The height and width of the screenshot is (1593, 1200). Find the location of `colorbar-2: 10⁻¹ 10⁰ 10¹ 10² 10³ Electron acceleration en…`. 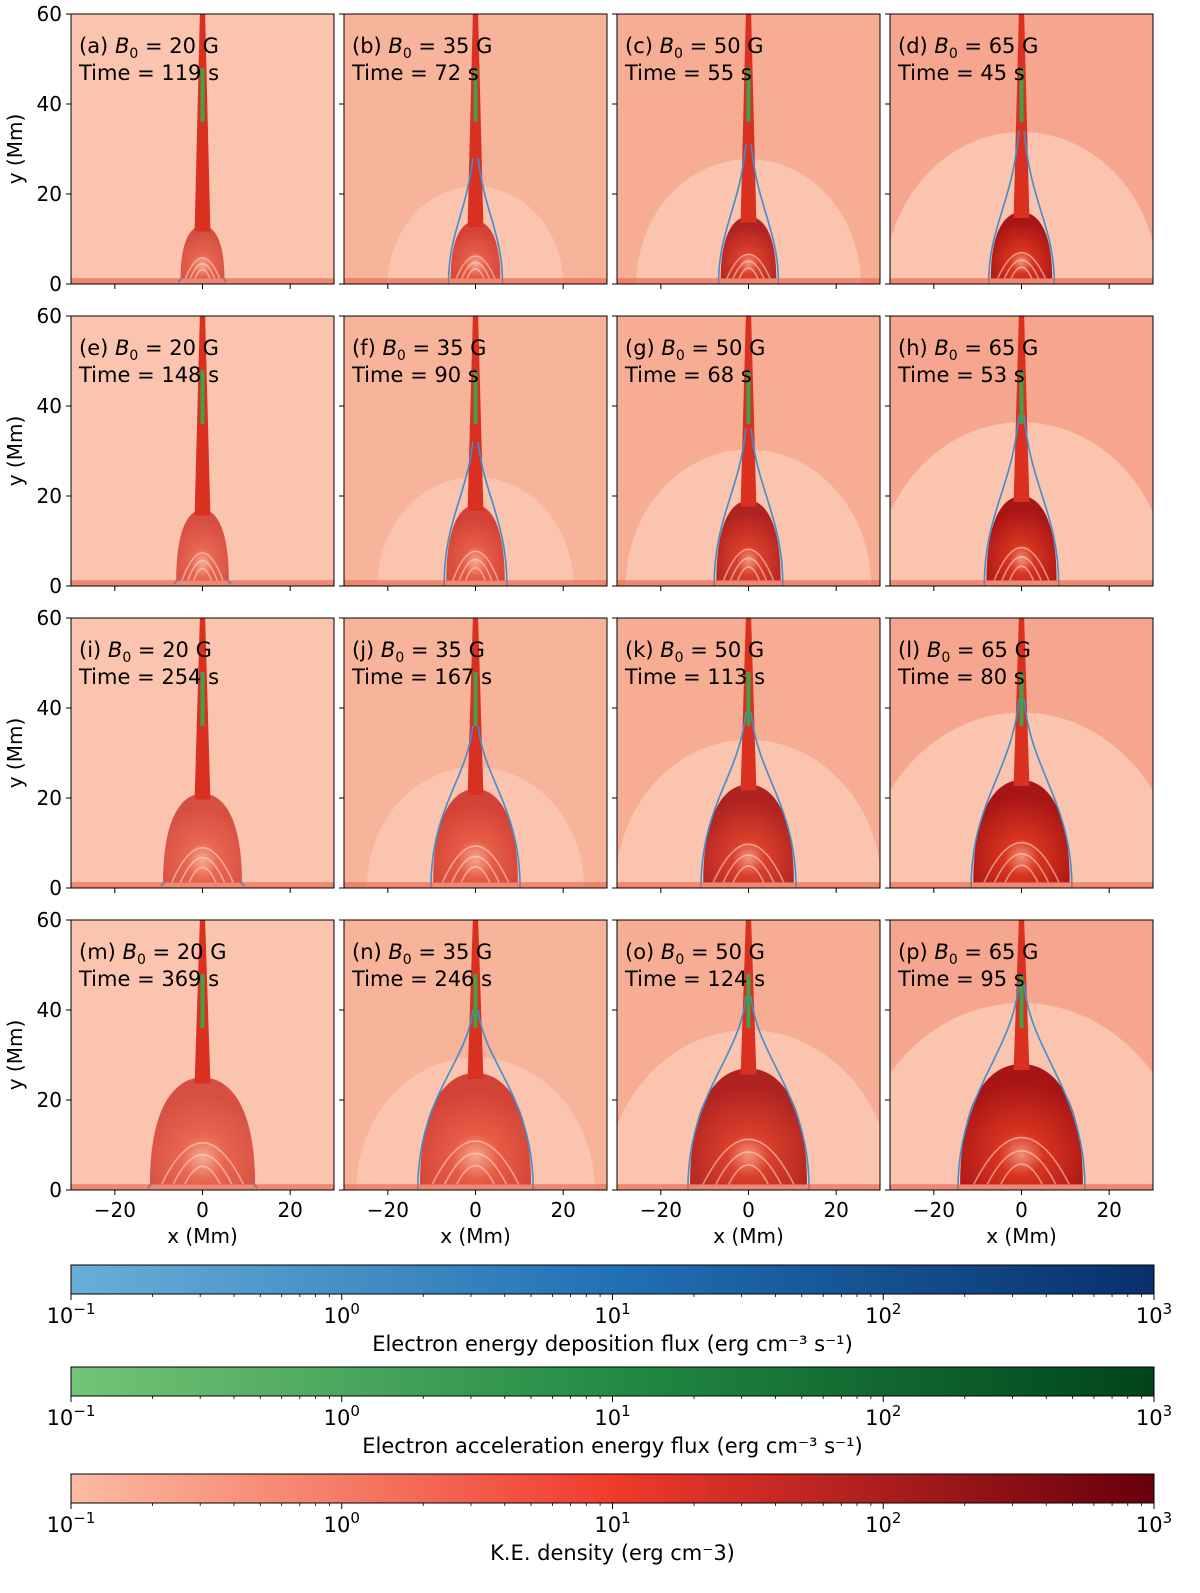

colorbar-2: 10⁻¹ 10⁰ 10¹ 10² 10³ Electron acceleration en… is located at coordinates (609, 1412).